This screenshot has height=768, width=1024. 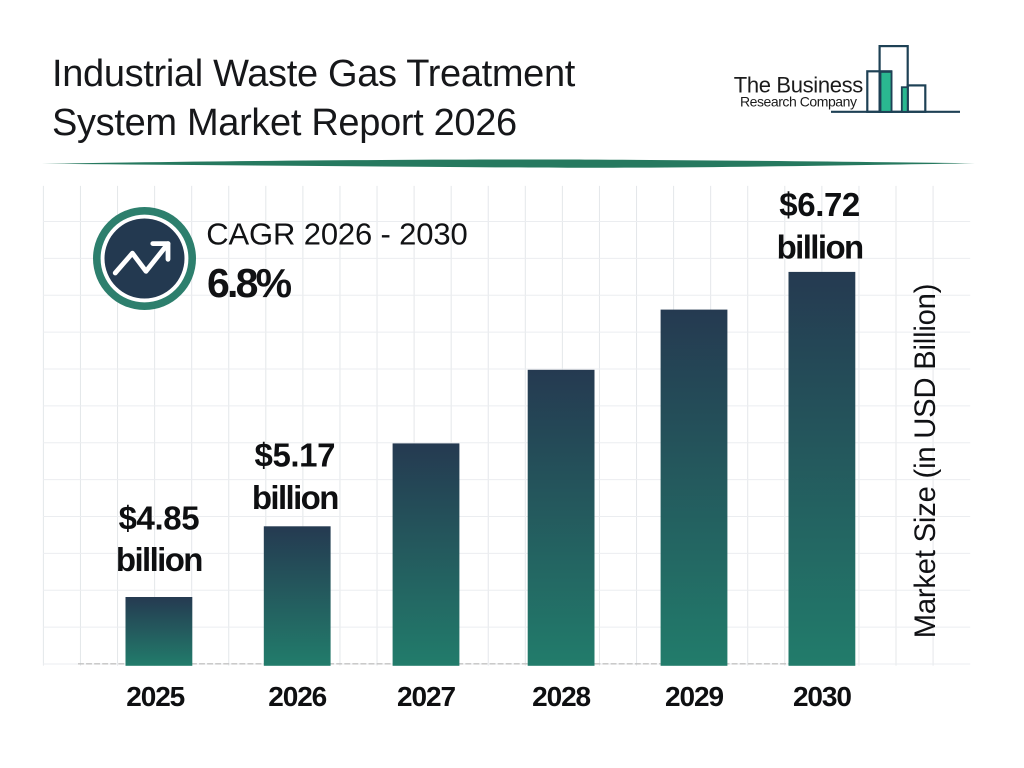 I want to click on svg-text: CAGR 2026 - 2030, so click(x=336, y=233).